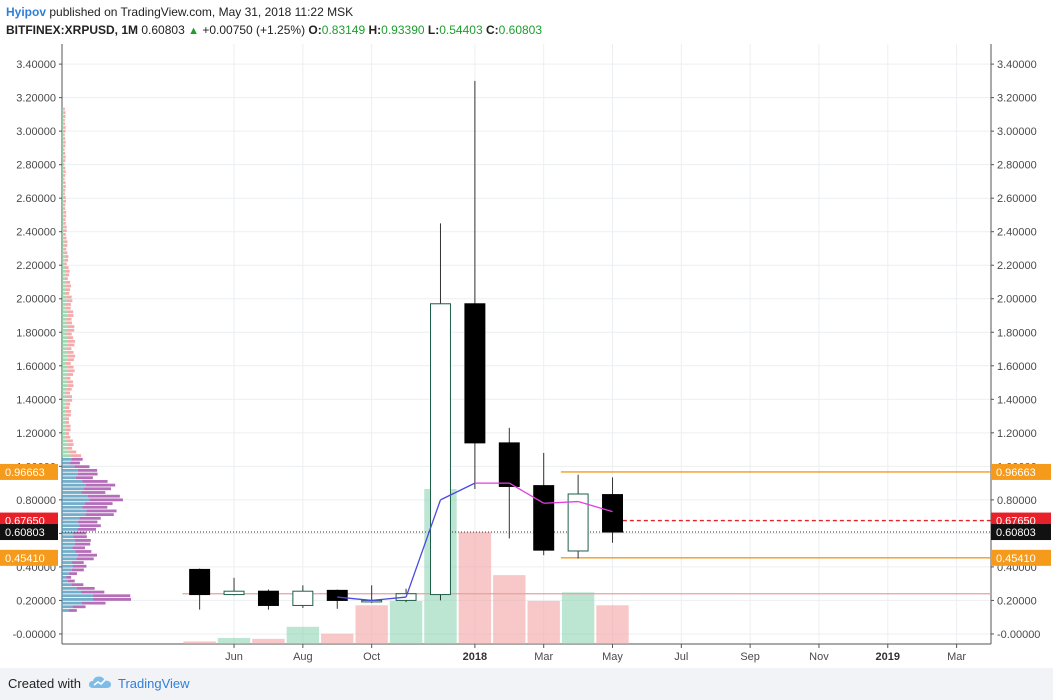 The height and width of the screenshot is (700, 1053). I want to click on y-tick-label-right: 2.80000, so click(1017, 166).